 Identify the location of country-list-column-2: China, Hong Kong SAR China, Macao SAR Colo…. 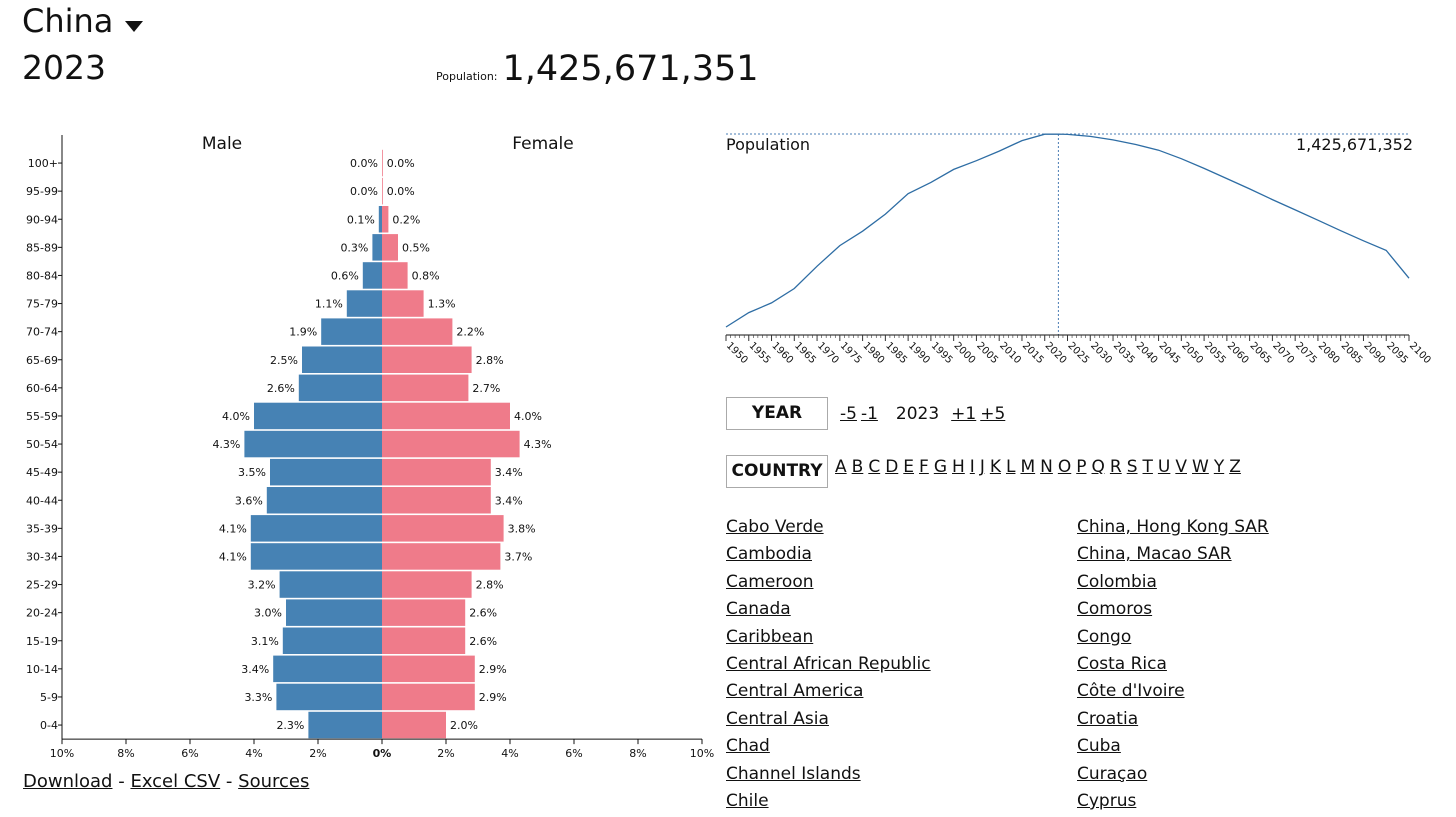
(1173, 665).